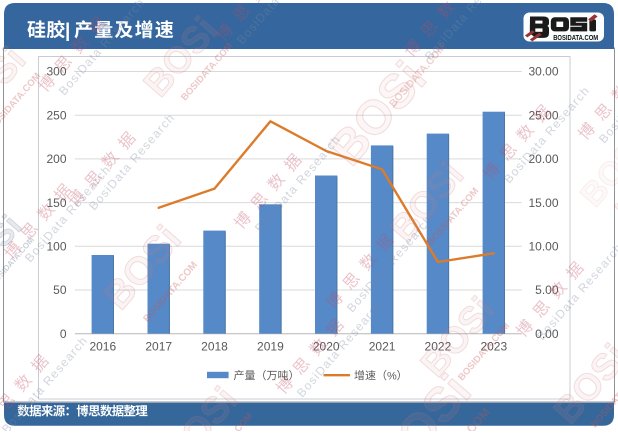  Describe the element at coordinates (543, 72) in the screenshot. I see `svg-text: 30.00` at that location.